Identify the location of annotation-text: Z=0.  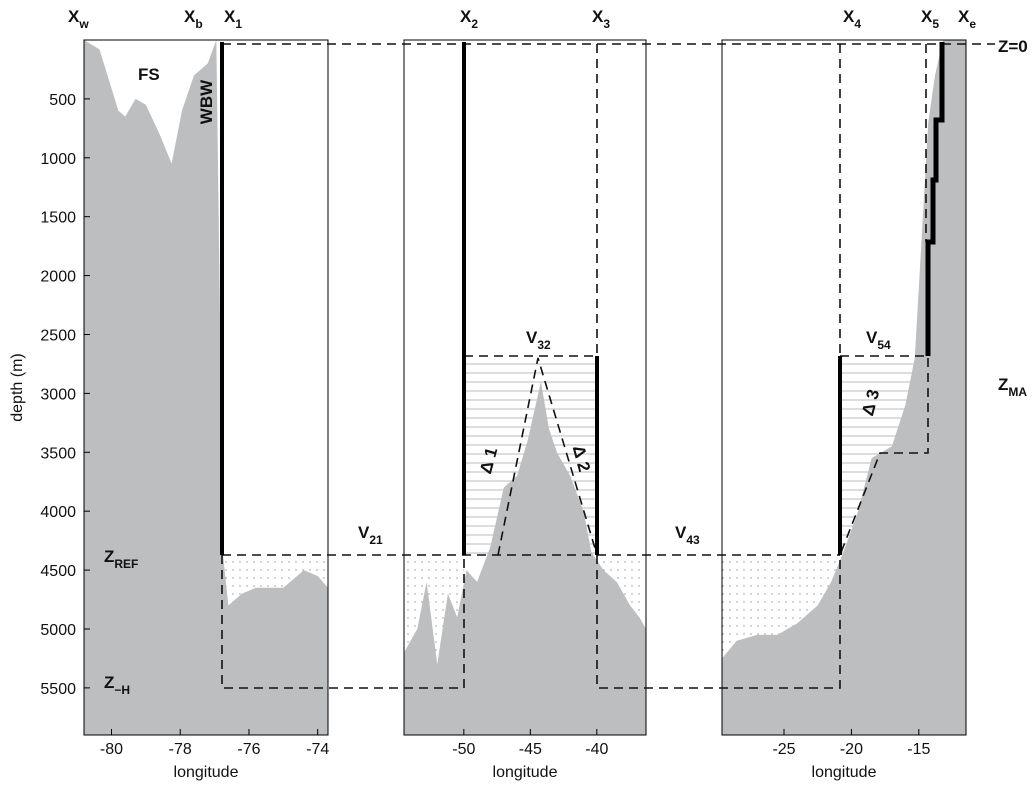
(1013, 46).